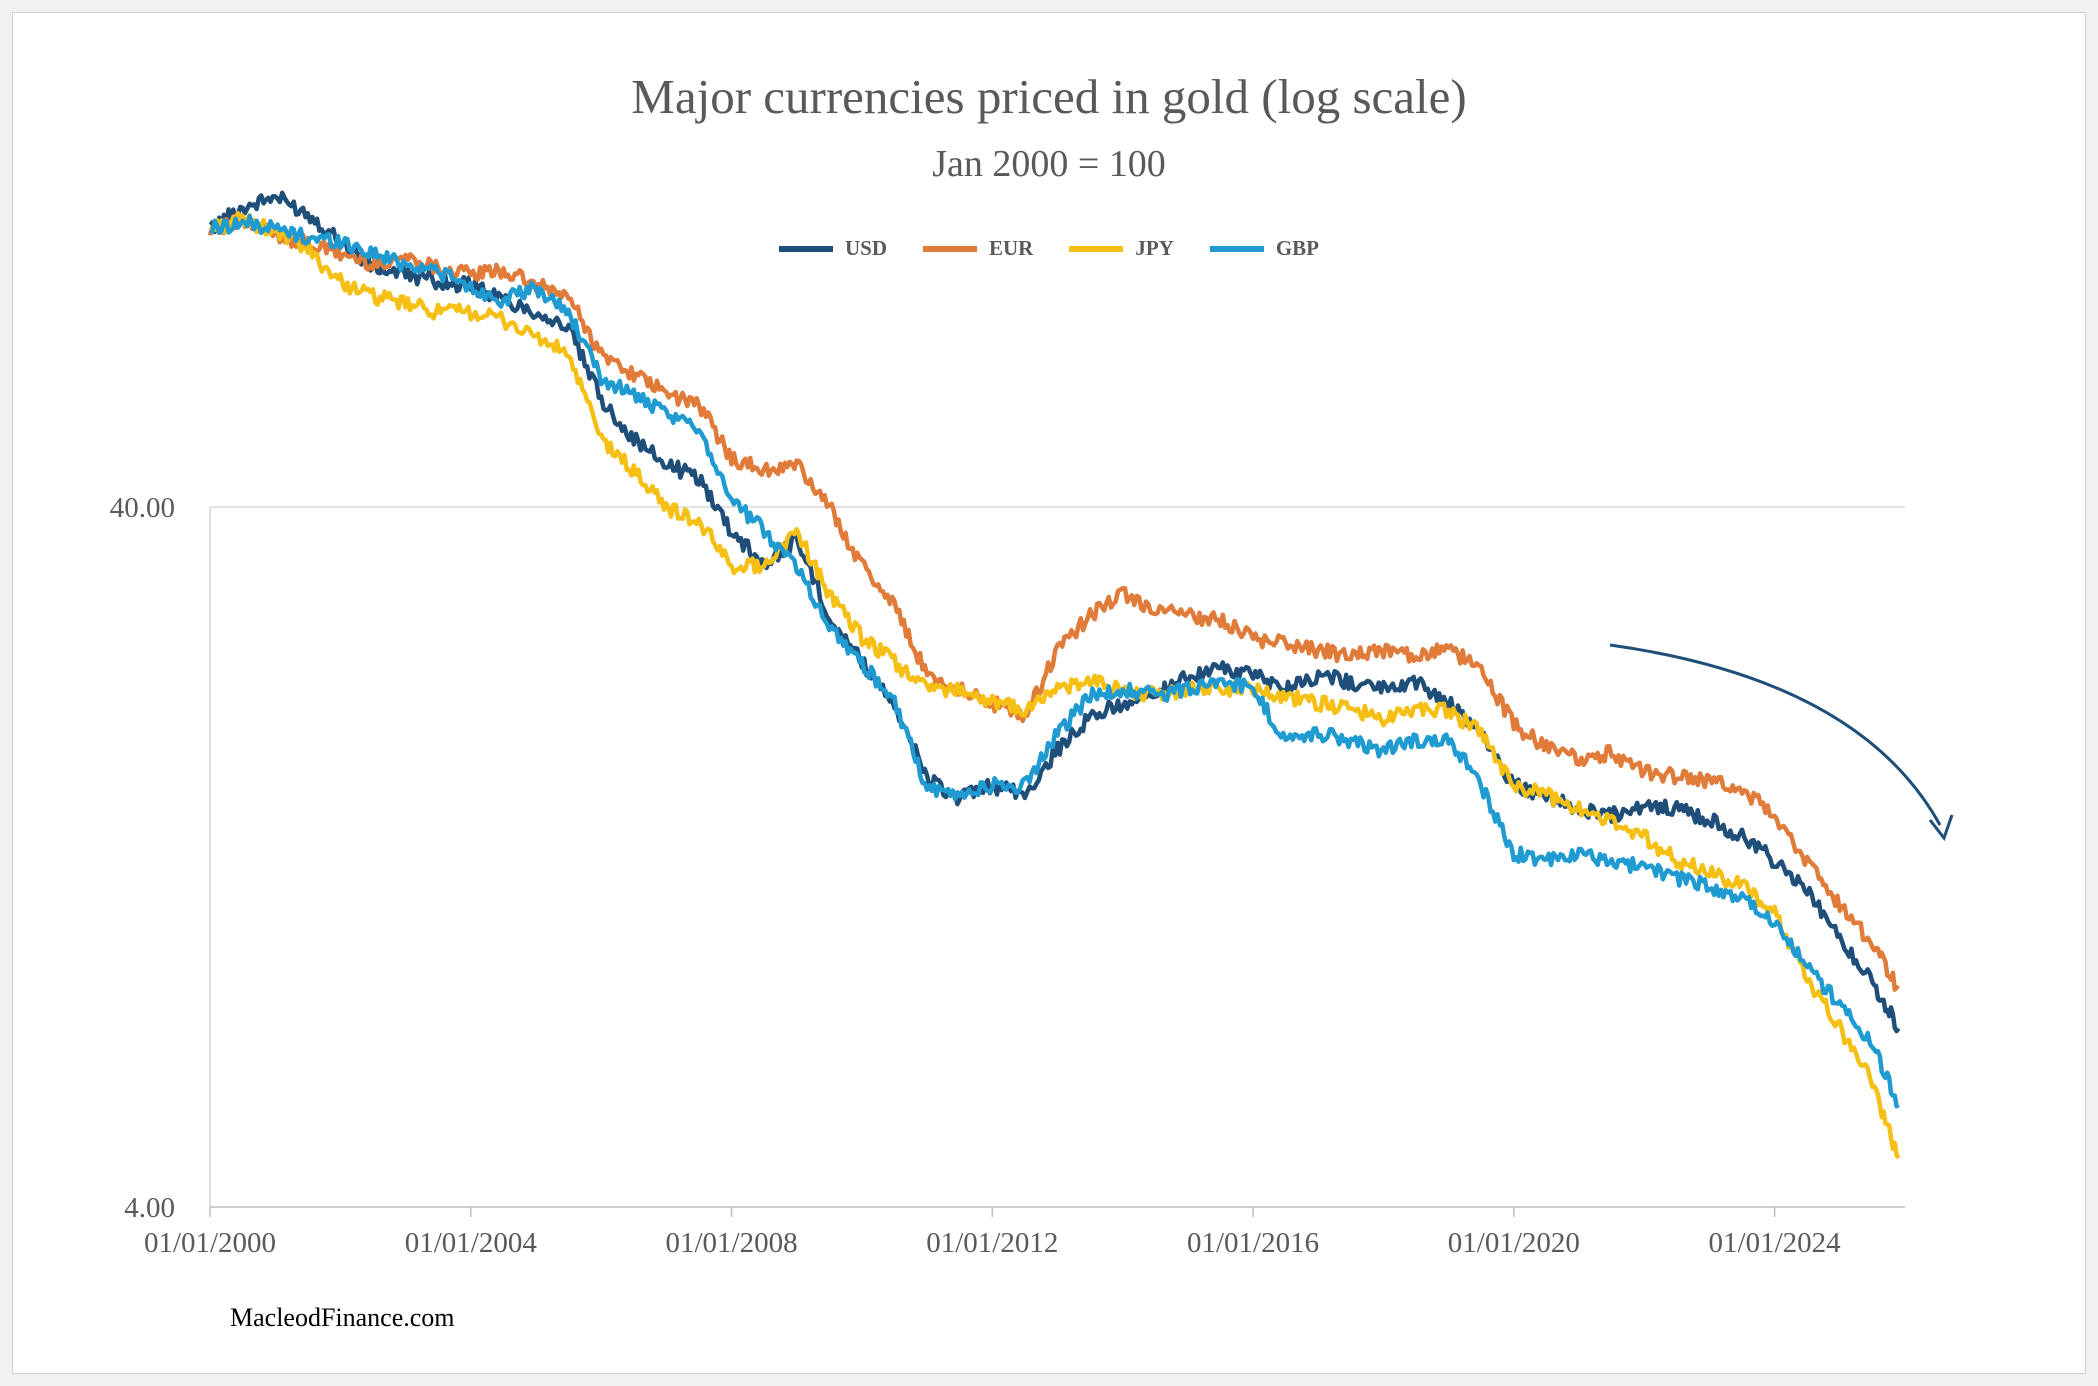 The height and width of the screenshot is (1386, 2098). What do you see at coordinates (471, 1243) in the screenshot?
I see `x-tick-label-1: 01/01/2004` at bounding box center [471, 1243].